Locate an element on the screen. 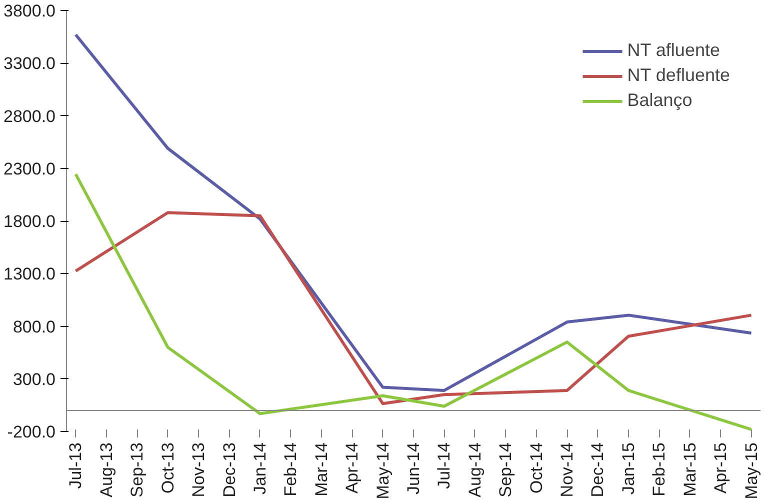 This screenshot has height=502, width=772. legend-label: Balanço is located at coordinates (659, 100).